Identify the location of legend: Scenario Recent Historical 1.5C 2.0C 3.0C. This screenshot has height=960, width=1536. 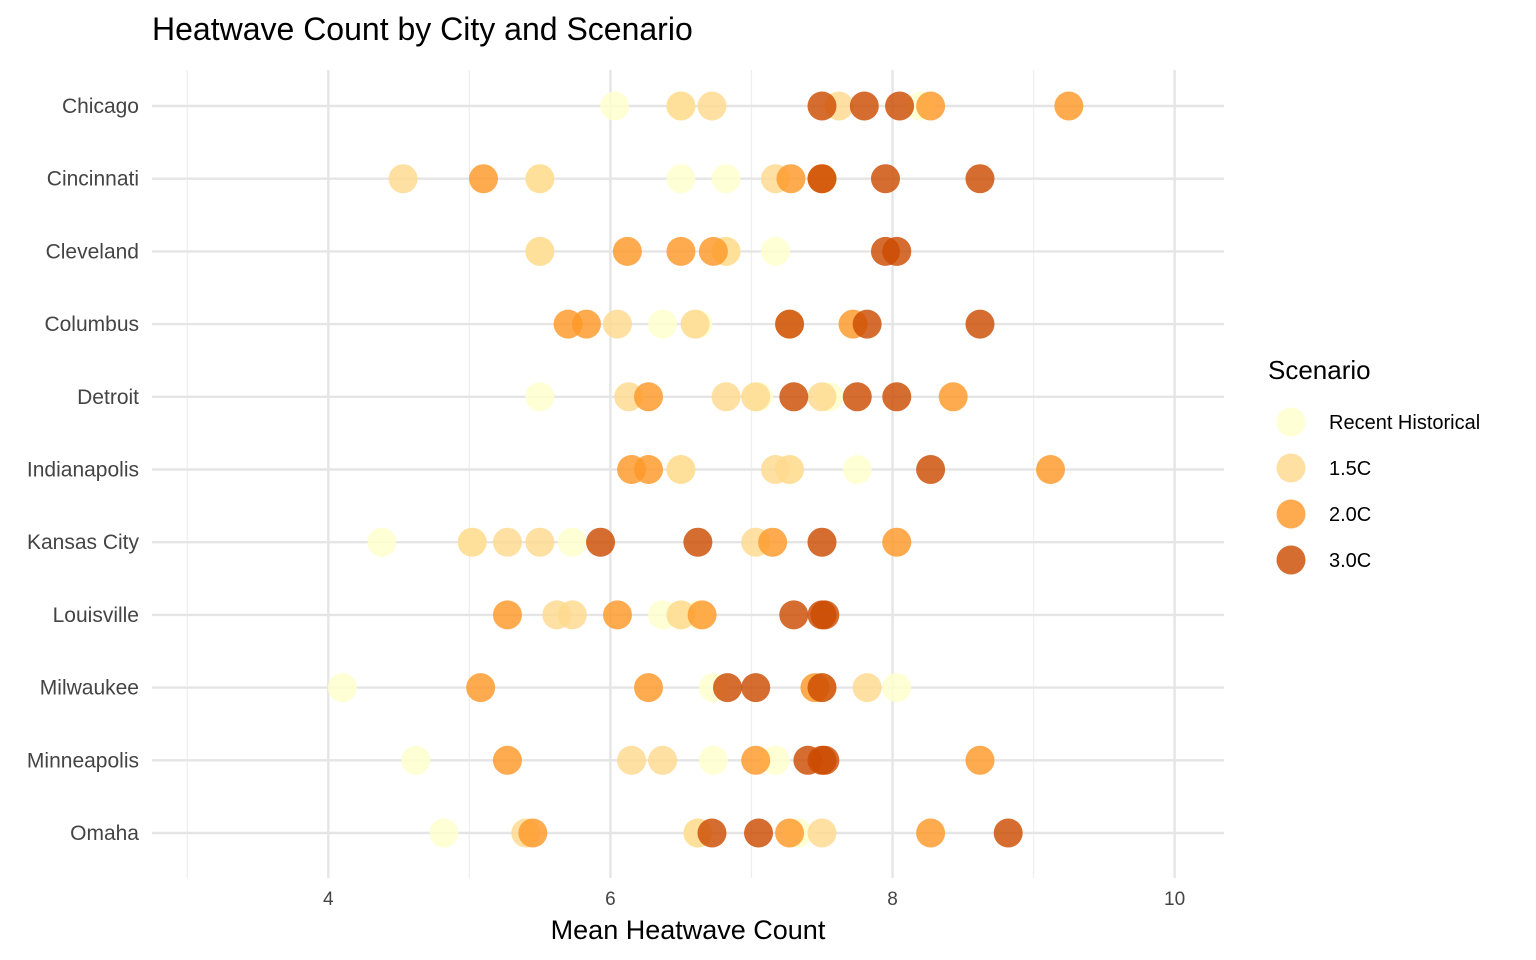
(1374, 465).